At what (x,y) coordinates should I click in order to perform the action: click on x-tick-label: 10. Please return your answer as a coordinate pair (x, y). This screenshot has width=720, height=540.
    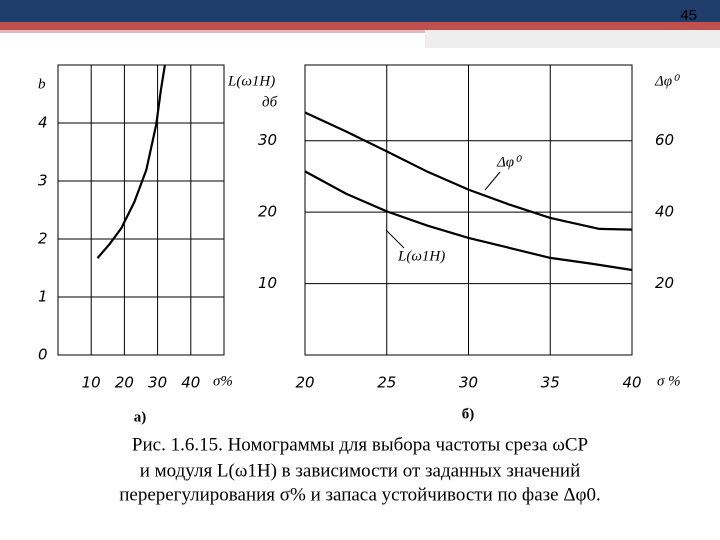
    Looking at the image, I should click on (91, 383).